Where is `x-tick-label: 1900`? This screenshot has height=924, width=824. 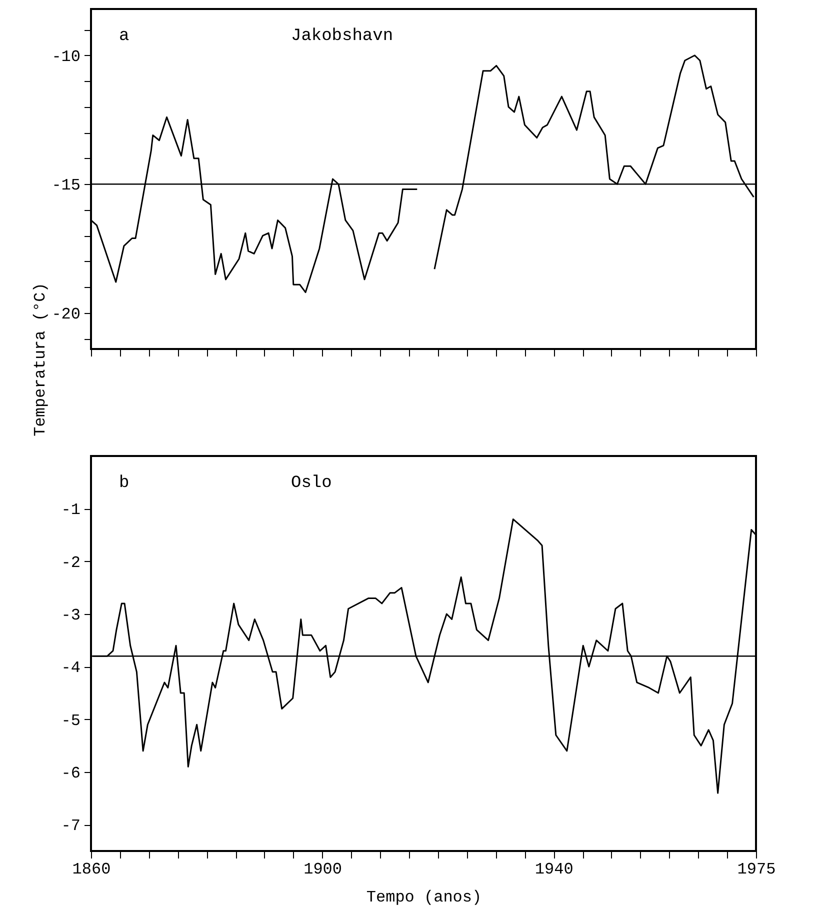 x-tick-label: 1900 is located at coordinates (323, 869).